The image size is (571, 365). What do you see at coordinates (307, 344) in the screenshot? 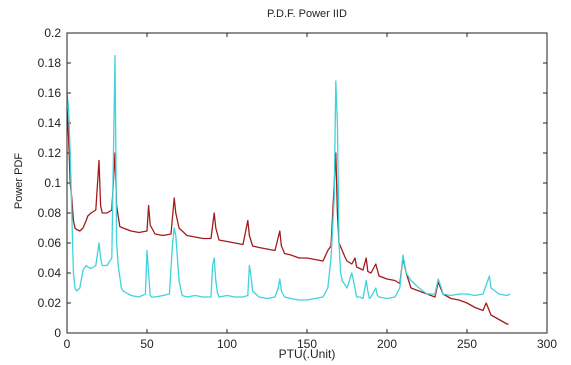
I see `x-tick-label: 150` at bounding box center [307, 344].